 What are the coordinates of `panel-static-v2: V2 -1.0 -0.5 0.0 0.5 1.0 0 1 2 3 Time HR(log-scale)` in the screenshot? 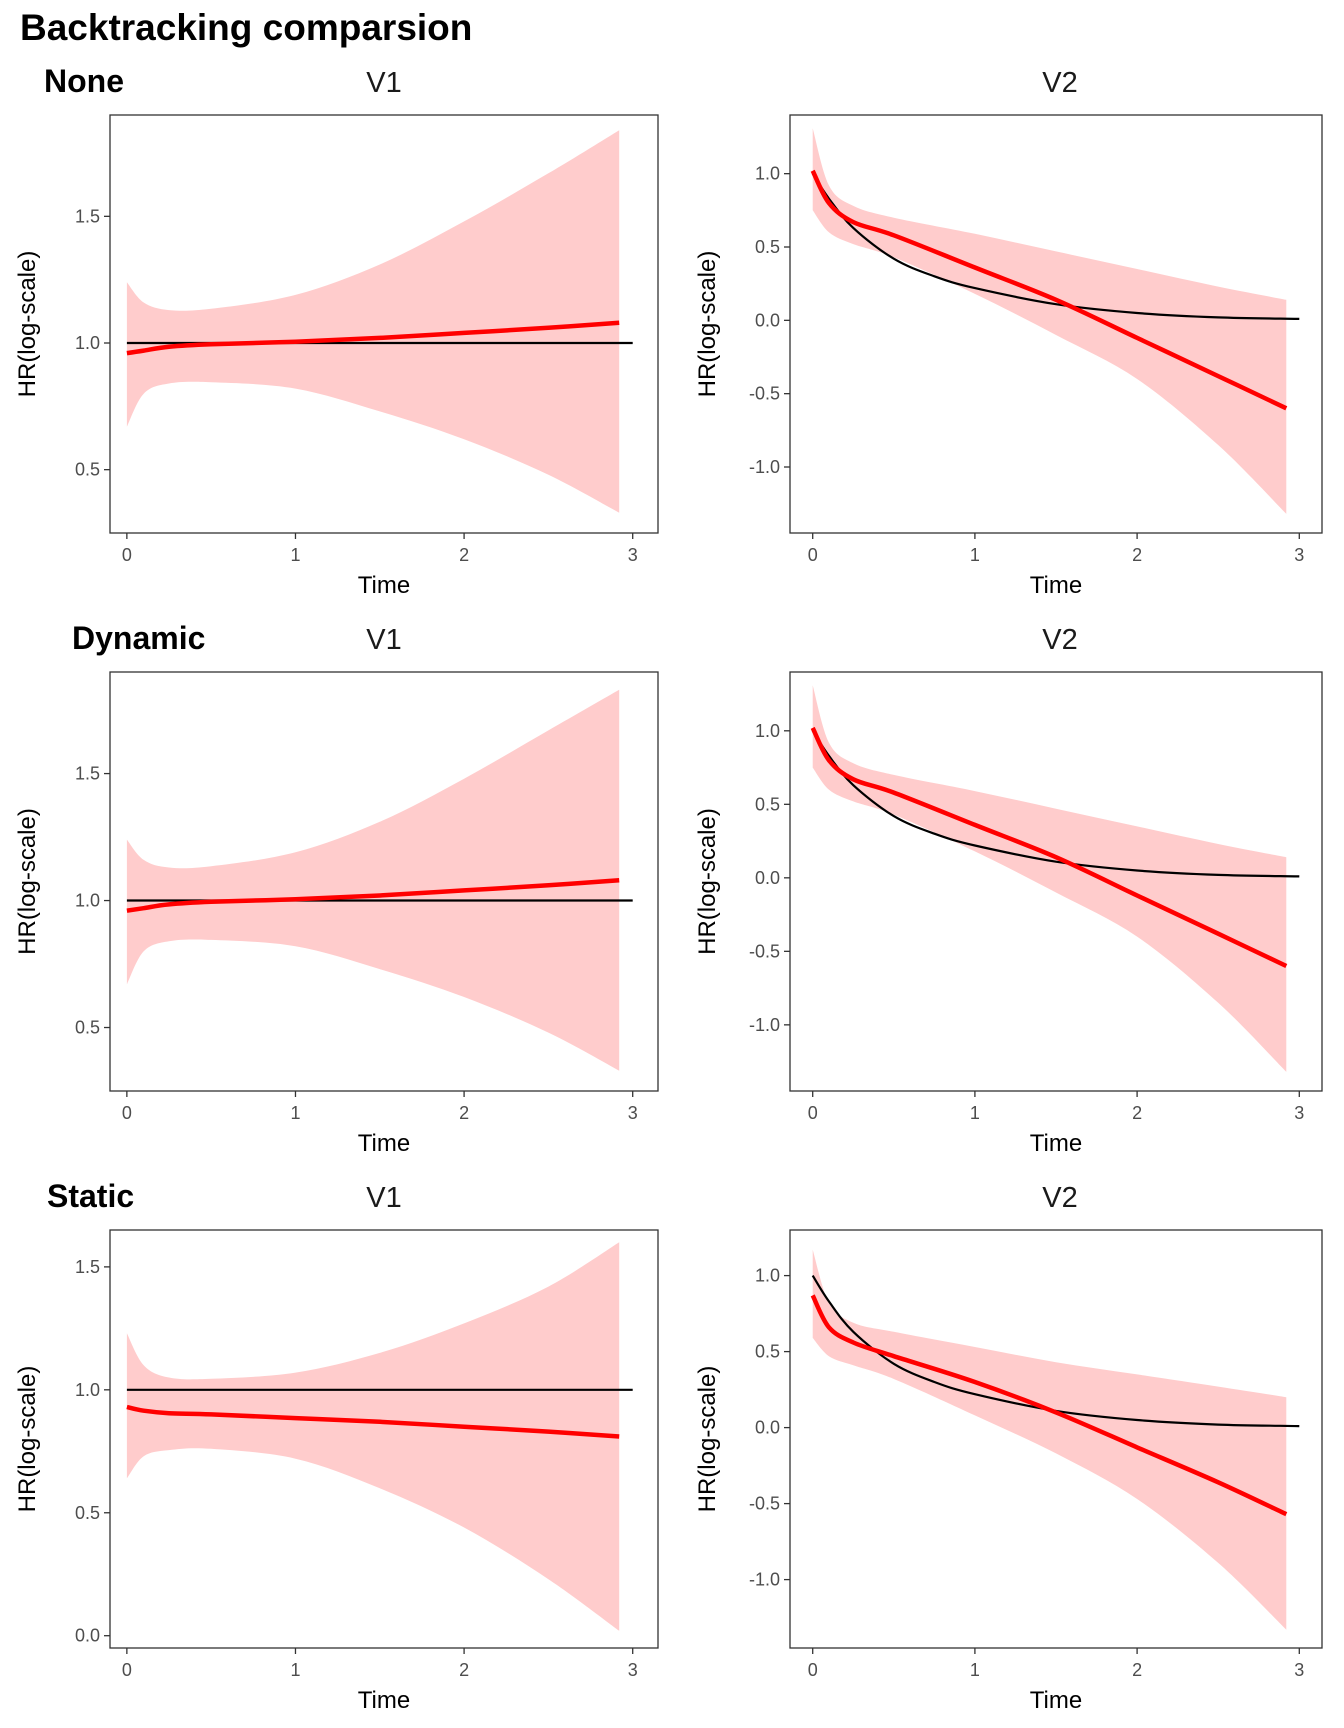 It's located at (1008, 1448).